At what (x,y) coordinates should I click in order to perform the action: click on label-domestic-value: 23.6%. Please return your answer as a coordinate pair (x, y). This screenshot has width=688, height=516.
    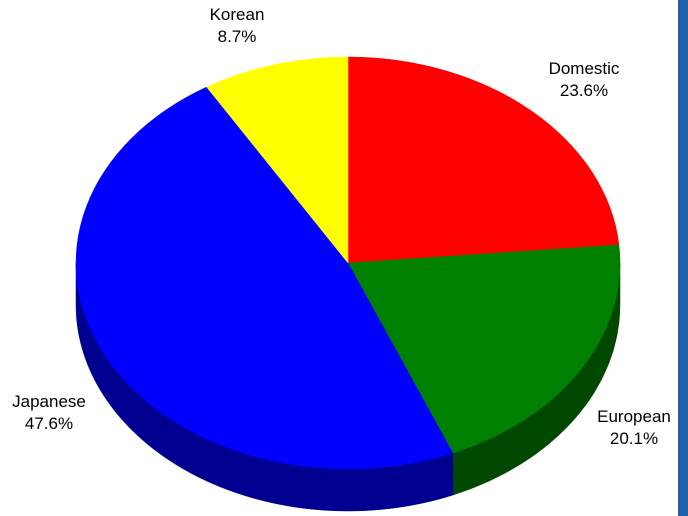
    Looking at the image, I should click on (584, 90).